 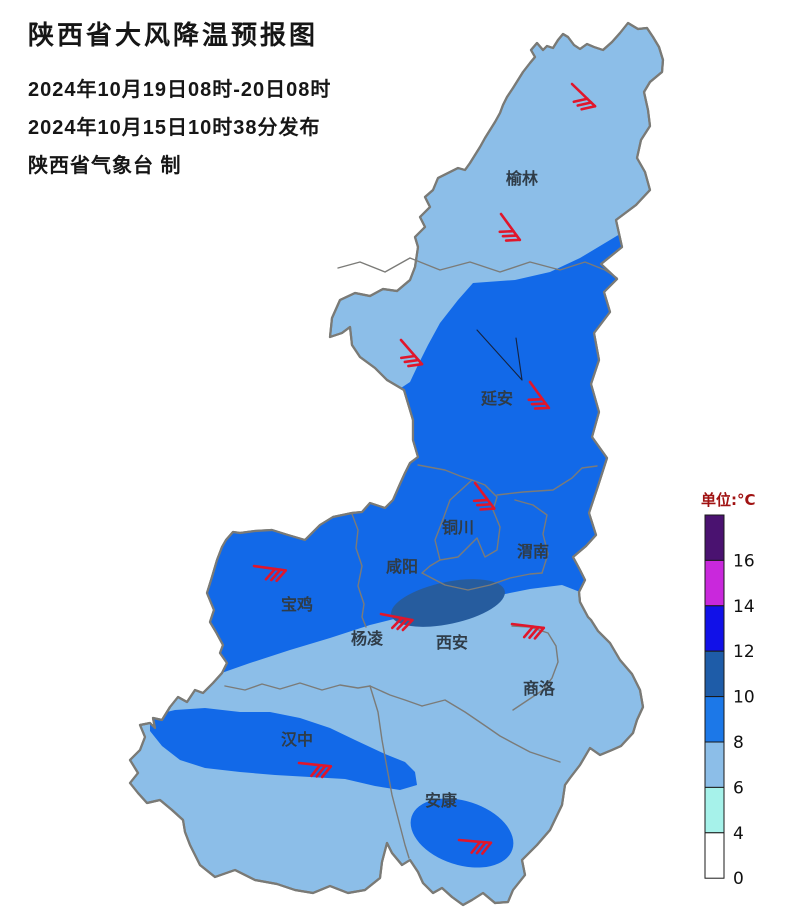 I want to click on zone-8-10c-hanzhong, so click(x=283, y=749).